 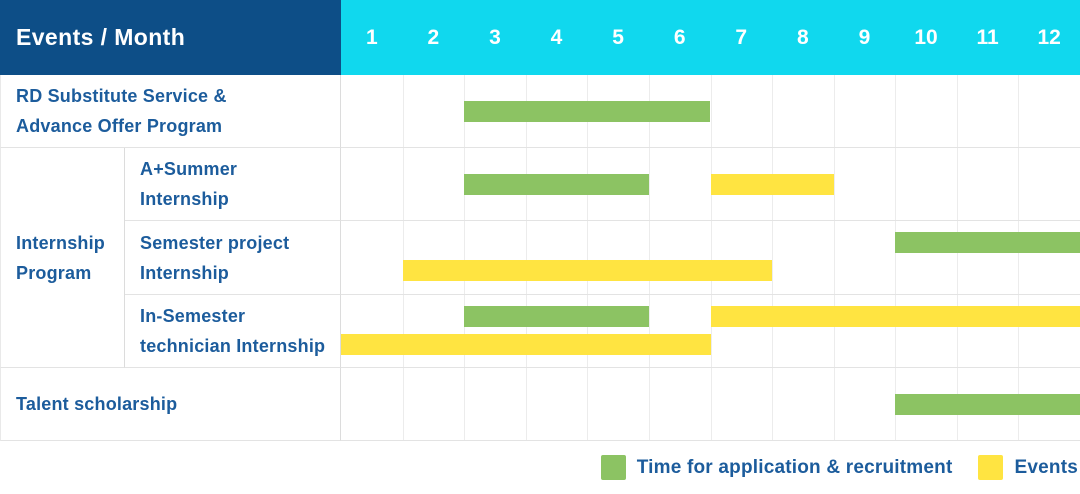 I want to click on page-title: Events / Month, so click(x=101, y=37).